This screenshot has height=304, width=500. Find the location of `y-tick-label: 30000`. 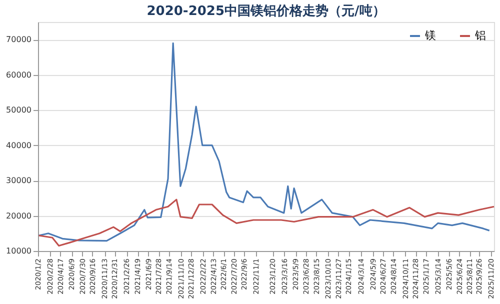

y-tick-label: 30000 is located at coordinates (19, 181).